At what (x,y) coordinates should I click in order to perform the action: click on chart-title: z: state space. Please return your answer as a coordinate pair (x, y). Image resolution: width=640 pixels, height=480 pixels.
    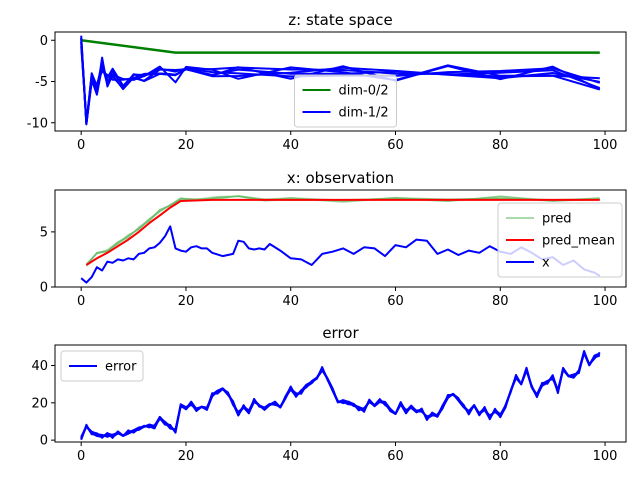
    Looking at the image, I should click on (340, 20).